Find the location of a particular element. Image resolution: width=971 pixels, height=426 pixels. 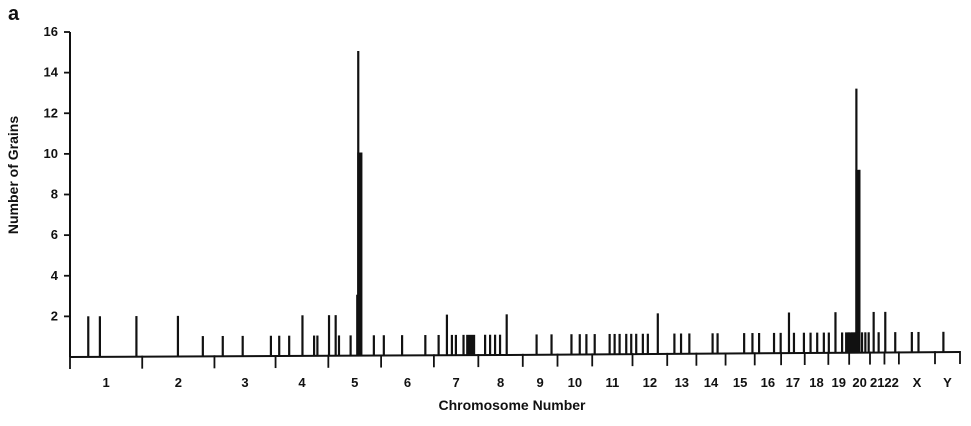

y-ticks: 2 4 6 8 10 12 14 16 is located at coordinates (57, 173).